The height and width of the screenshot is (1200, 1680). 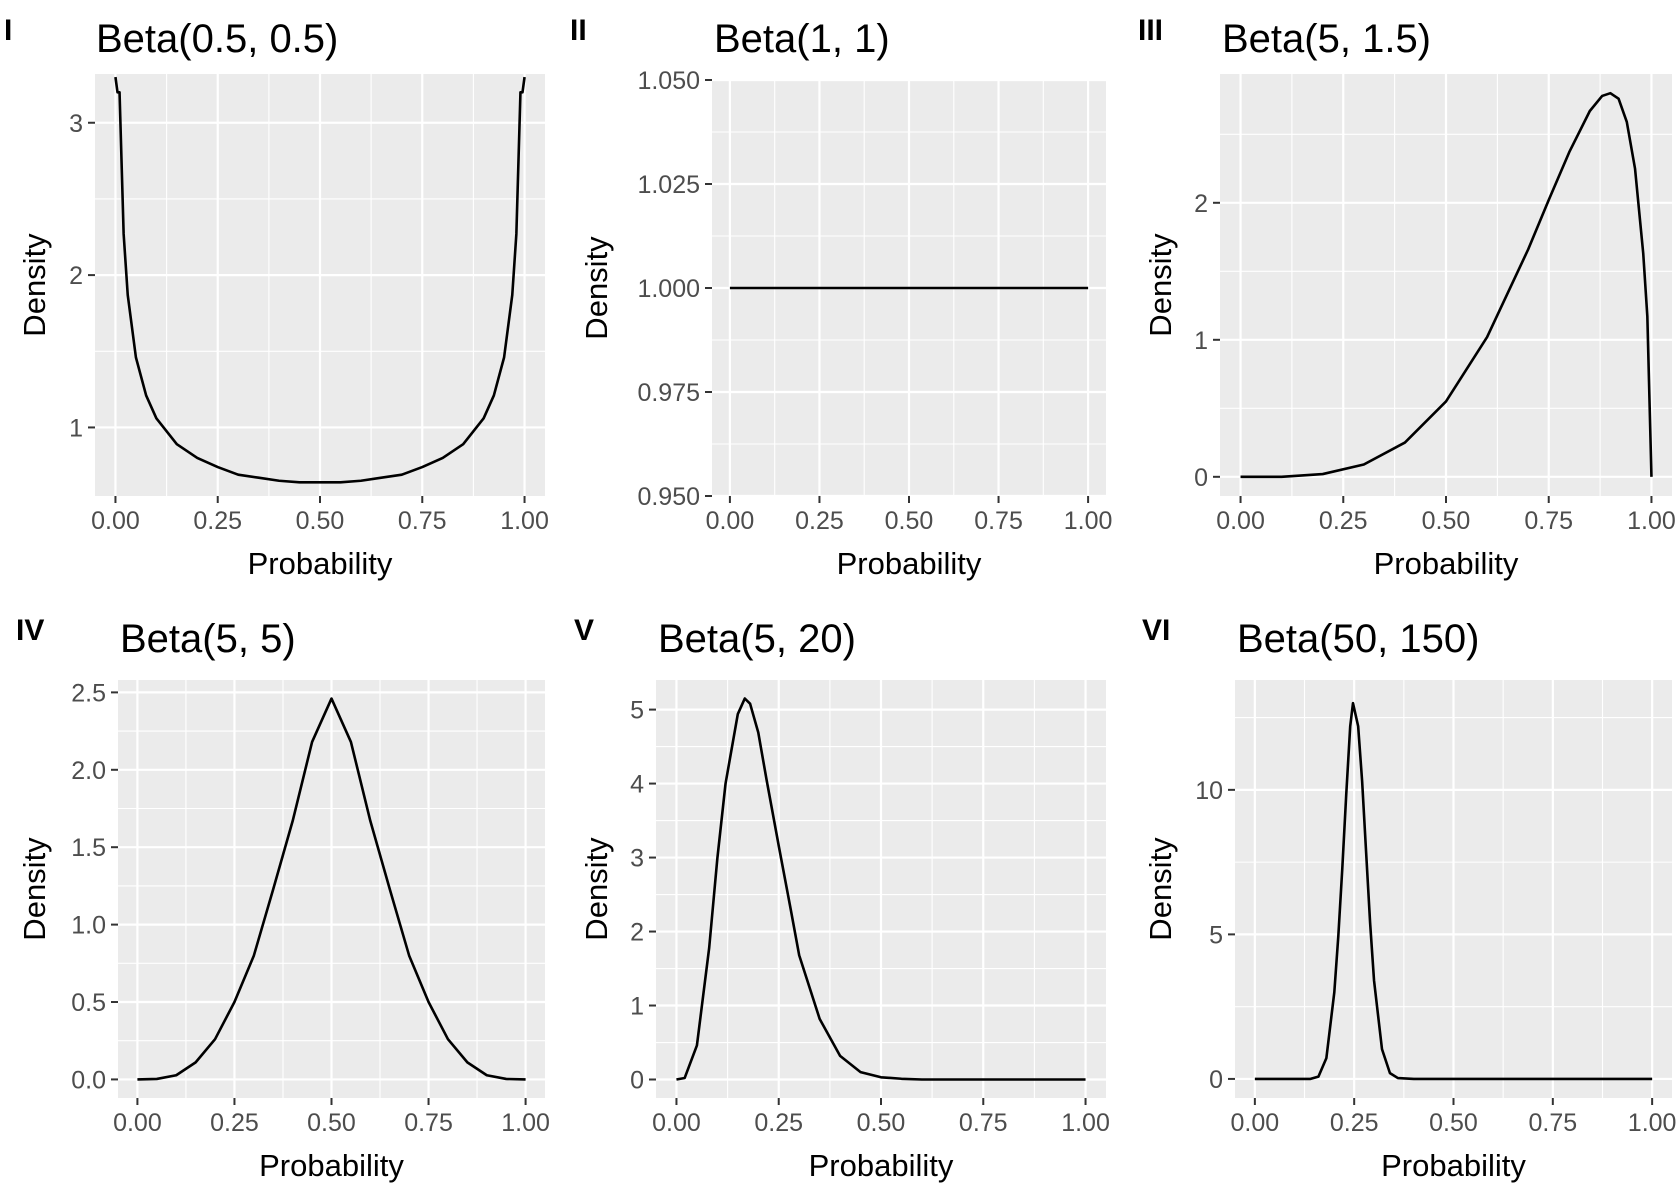 I want to click on panel-title: Beta(50, 150), so click(x=1358, y=639).